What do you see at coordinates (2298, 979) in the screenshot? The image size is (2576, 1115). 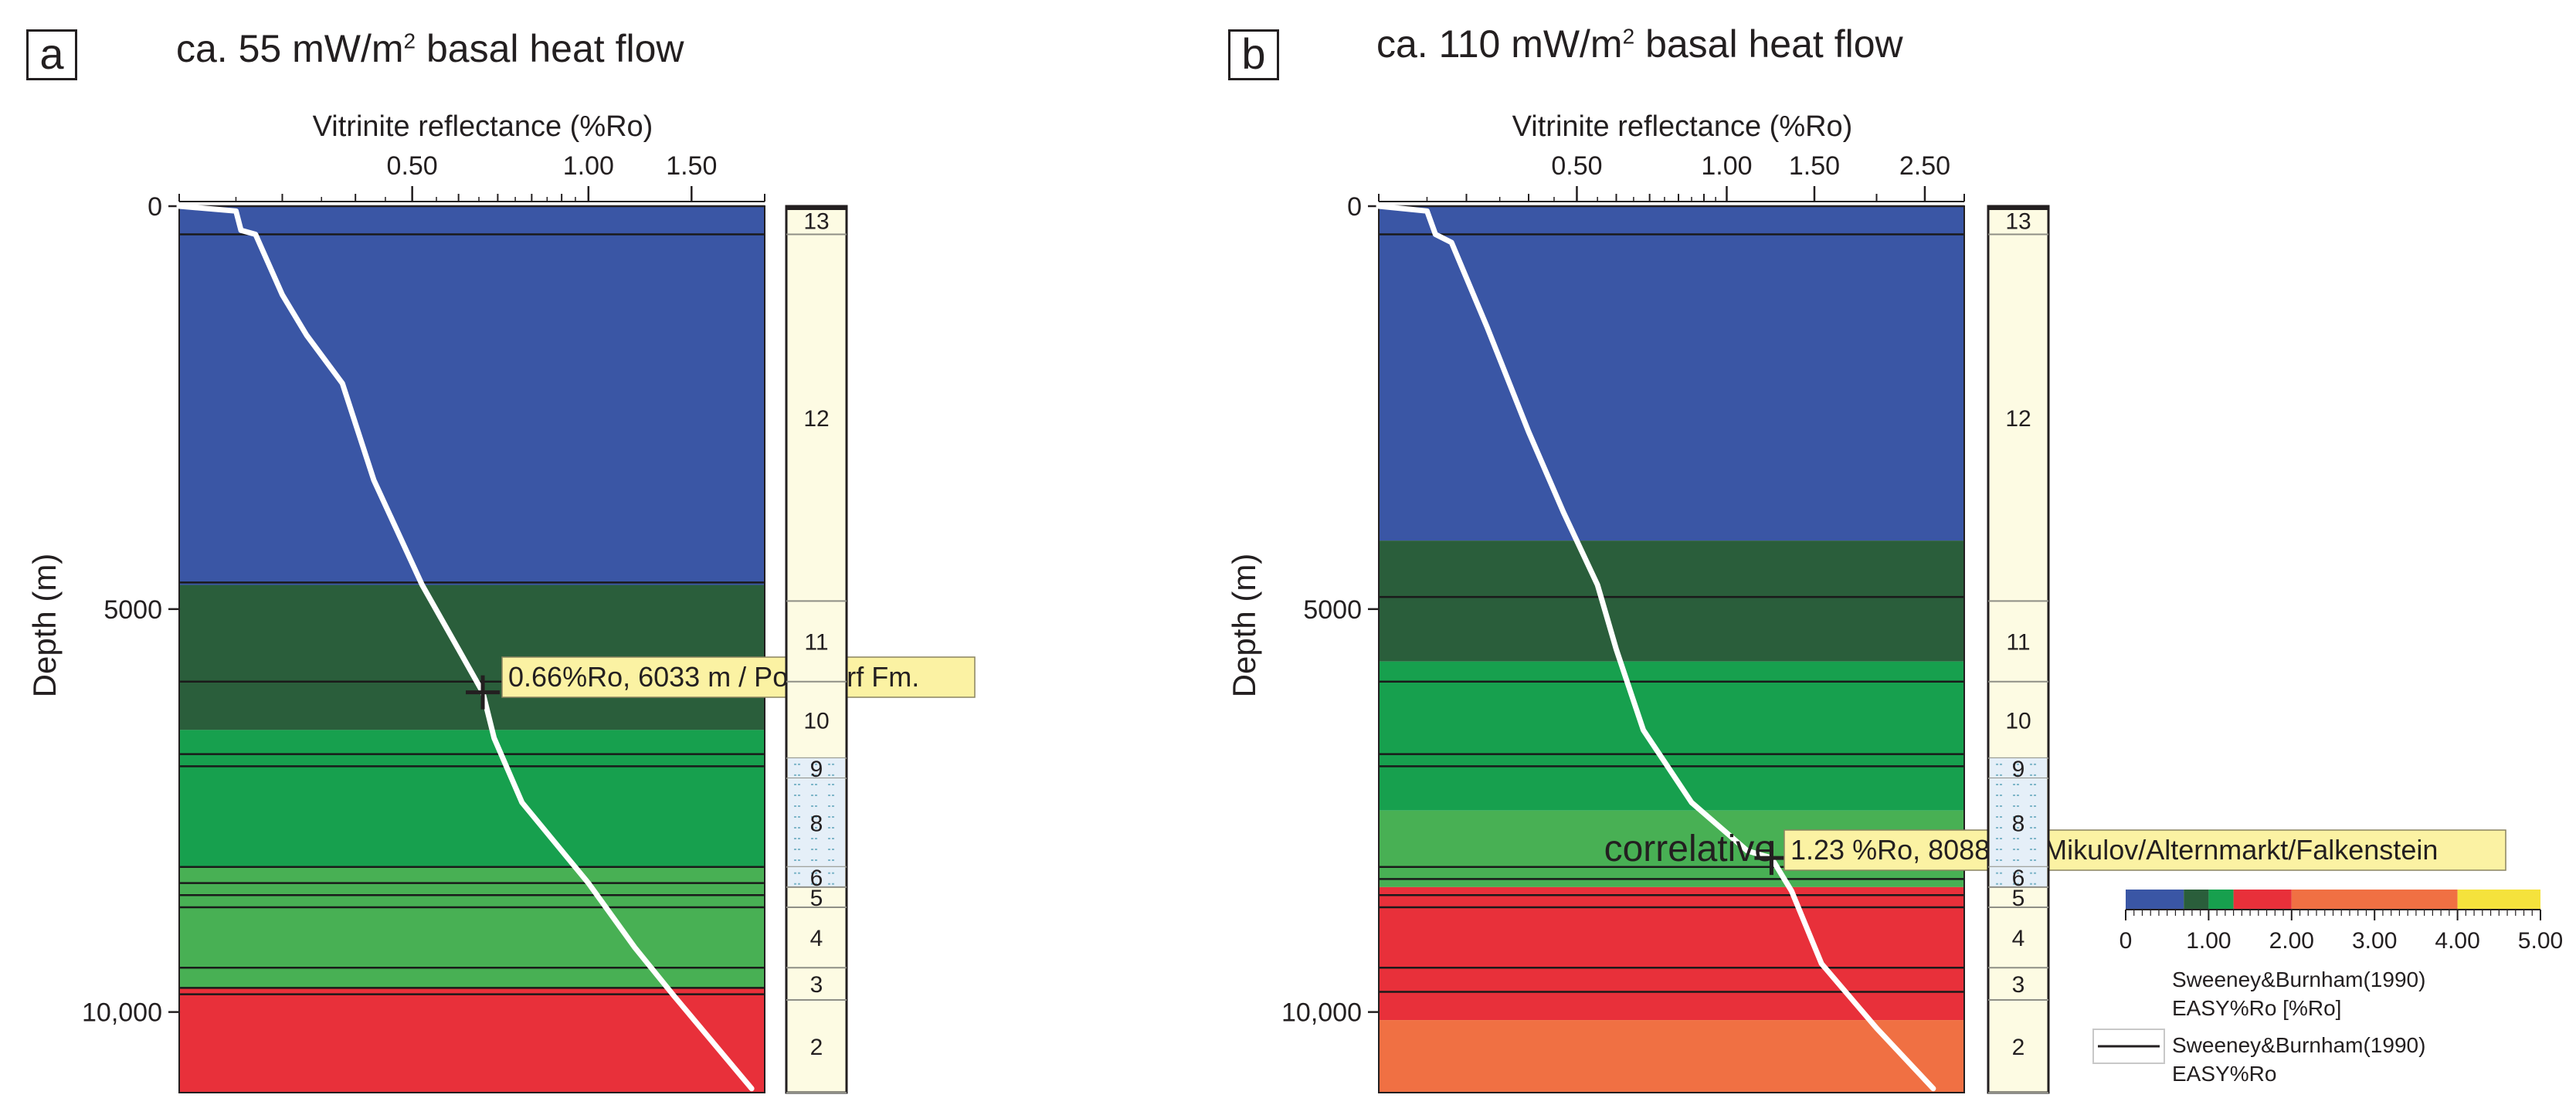 I see `colorbar-title: Sweeney&Burnham(1990)` at bounding box center [2298, 979].